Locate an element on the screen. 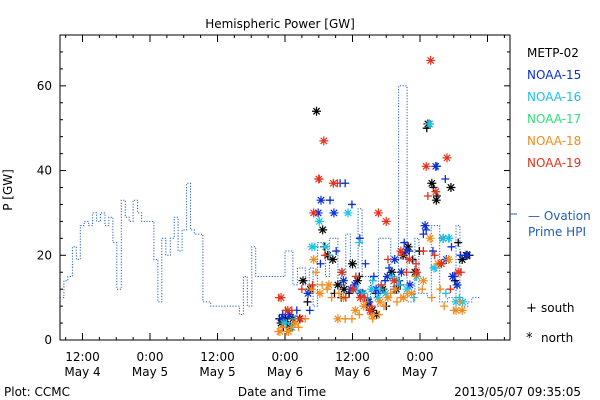  y-tick-label: 40 is located at coordinates (44, 171).